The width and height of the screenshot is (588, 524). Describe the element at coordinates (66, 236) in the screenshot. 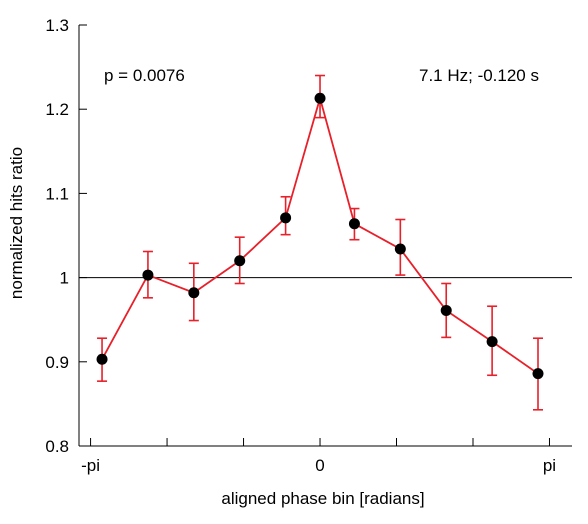

I see `y-ticks: 0.8 0.9 1 1.1 1.2 1.3` at that location.